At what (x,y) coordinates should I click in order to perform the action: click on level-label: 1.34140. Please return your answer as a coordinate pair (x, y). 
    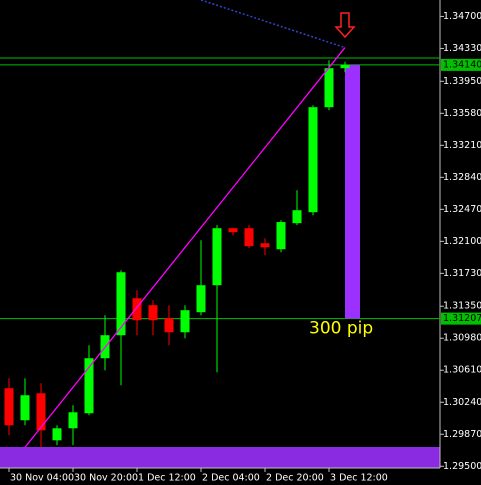
    Looking at the image, I should click on (462, 64).